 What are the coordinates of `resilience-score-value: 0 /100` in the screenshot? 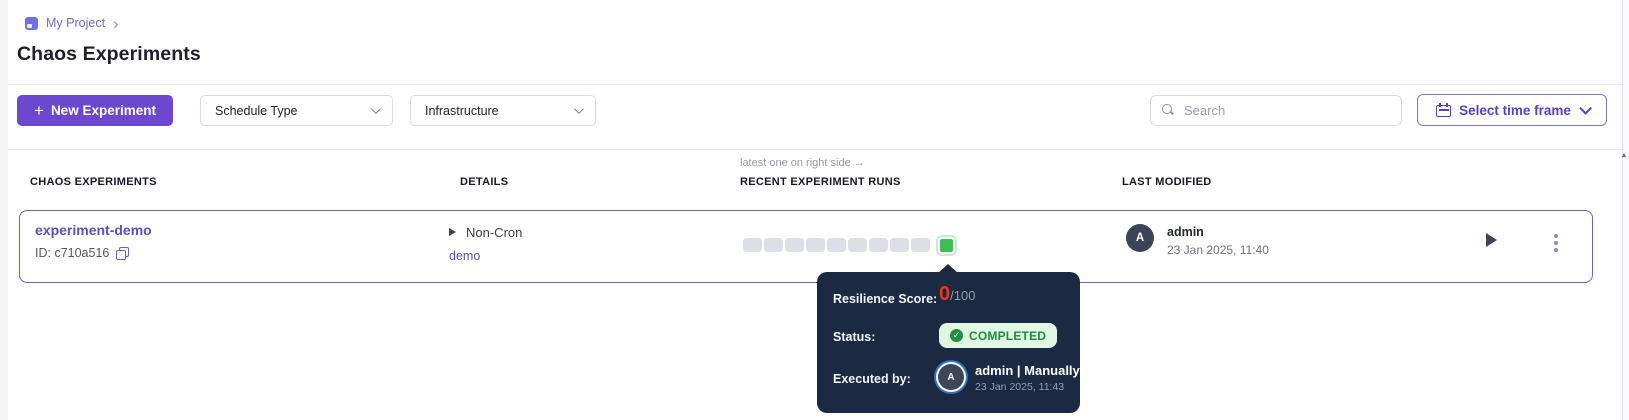 It's located at (957, 294).